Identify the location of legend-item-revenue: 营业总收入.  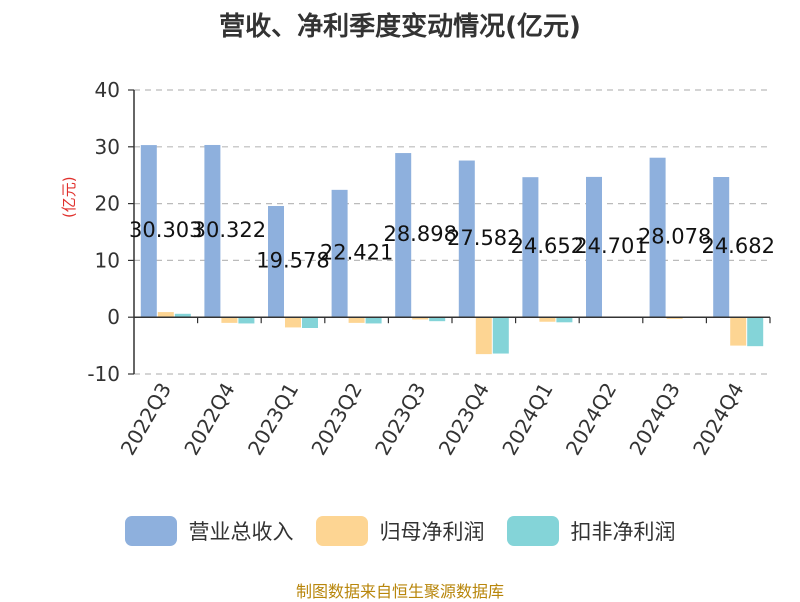
(209, 531).